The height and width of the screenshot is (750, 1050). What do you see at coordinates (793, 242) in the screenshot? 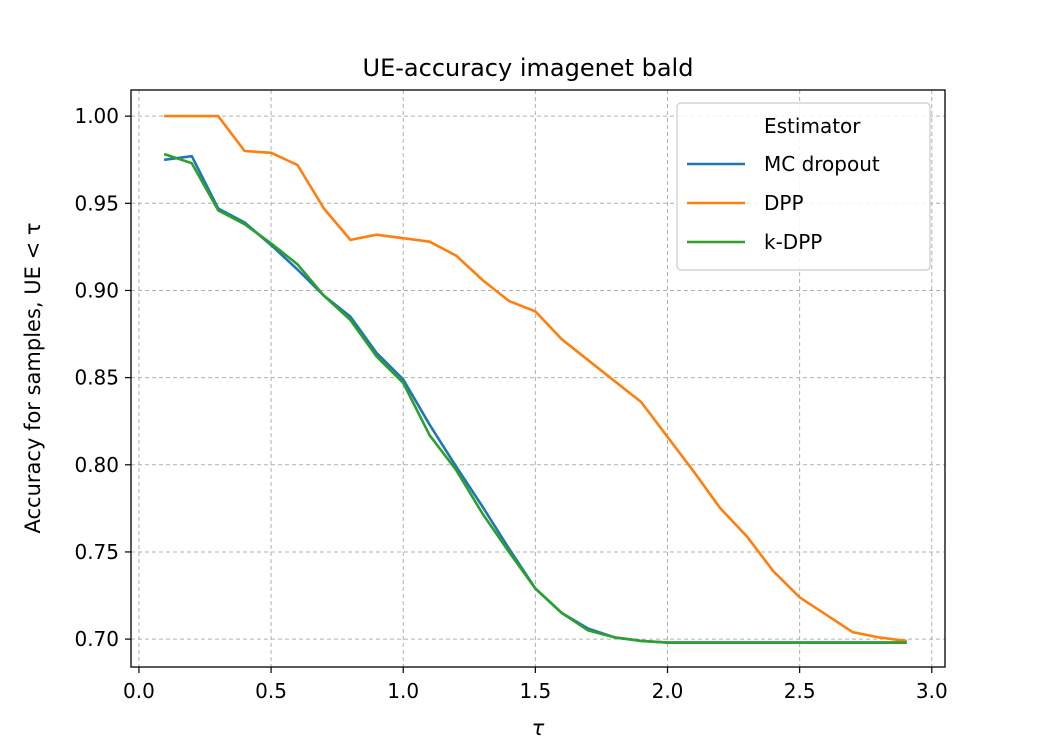
I see `legend-label: k-DPP` at bounding box center [793, 242].